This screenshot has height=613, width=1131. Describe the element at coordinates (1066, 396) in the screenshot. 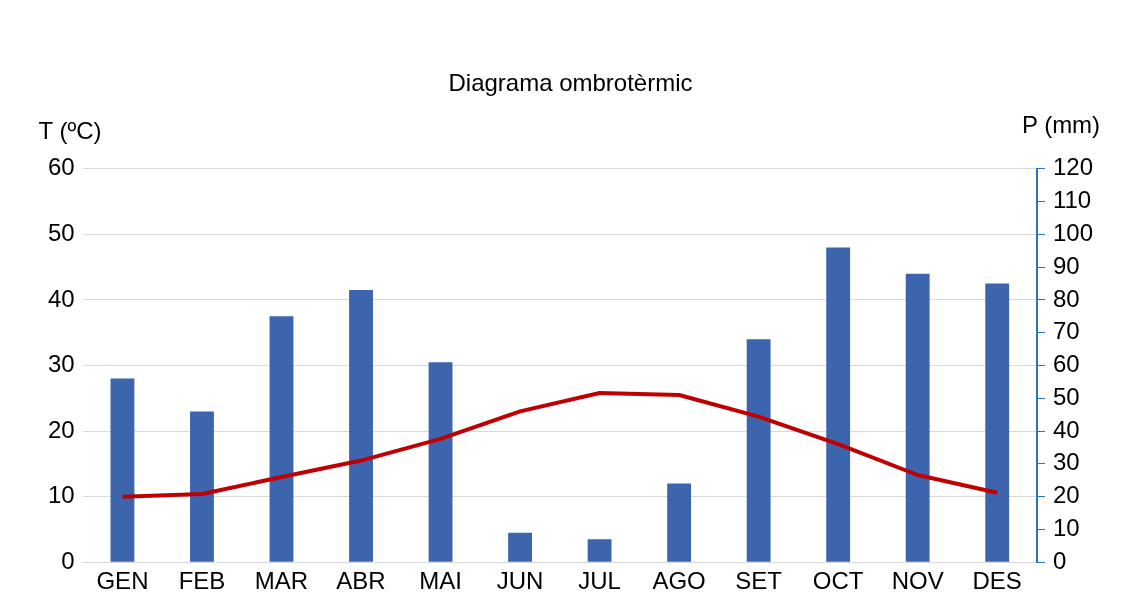

I see `y2-tick-label: 50` at that location.